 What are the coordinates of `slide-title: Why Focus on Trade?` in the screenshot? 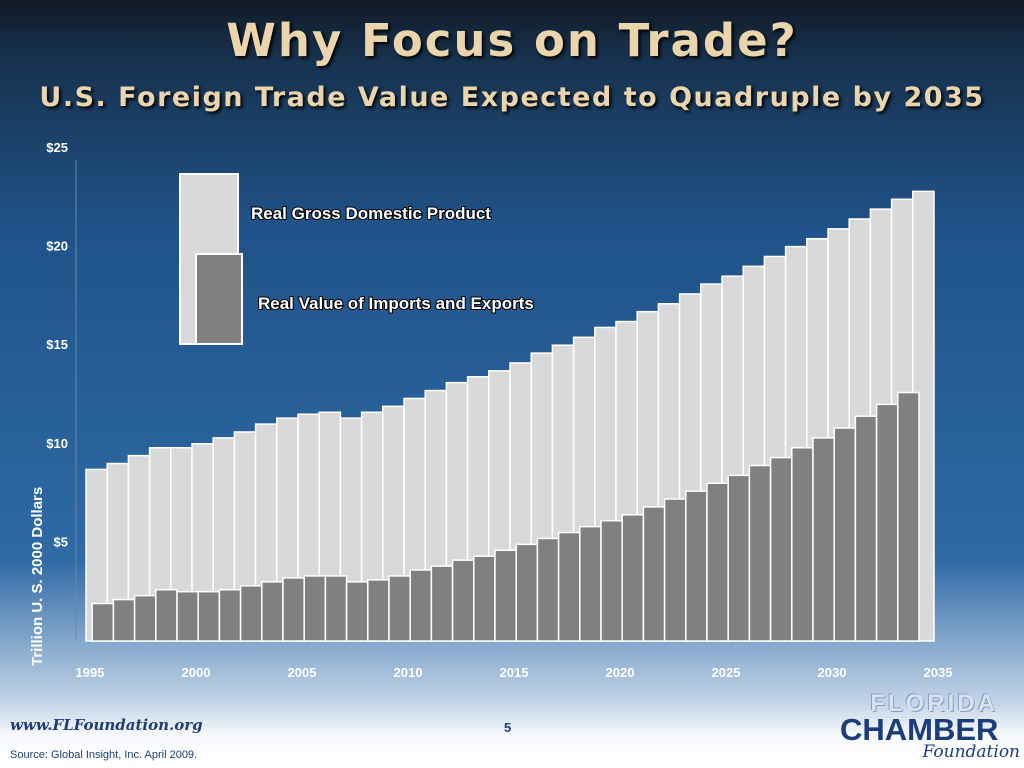 It's located at (512, 40).